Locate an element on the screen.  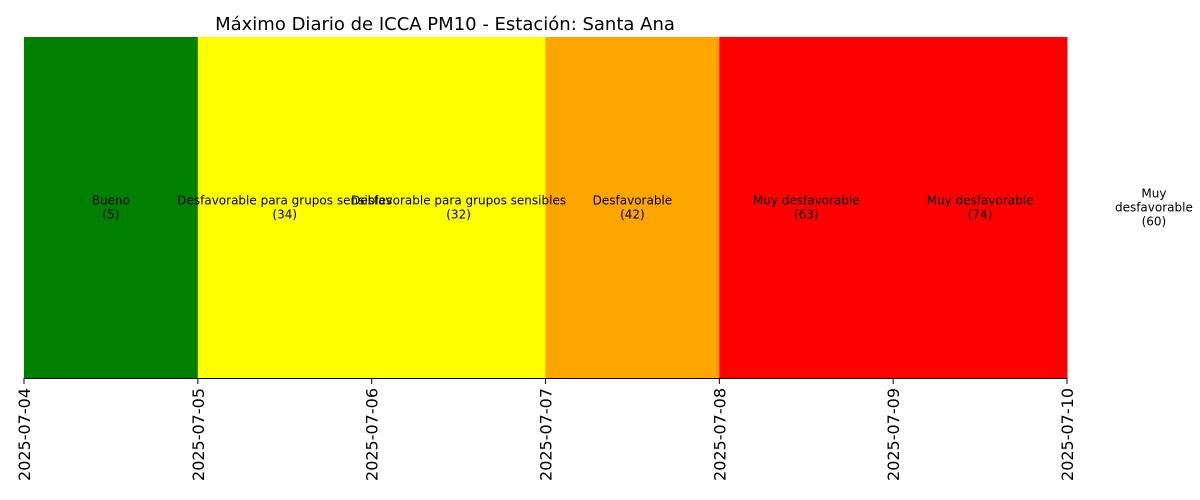
x-tick-label: 2025-07-06 is located at coordinates (372, 434).